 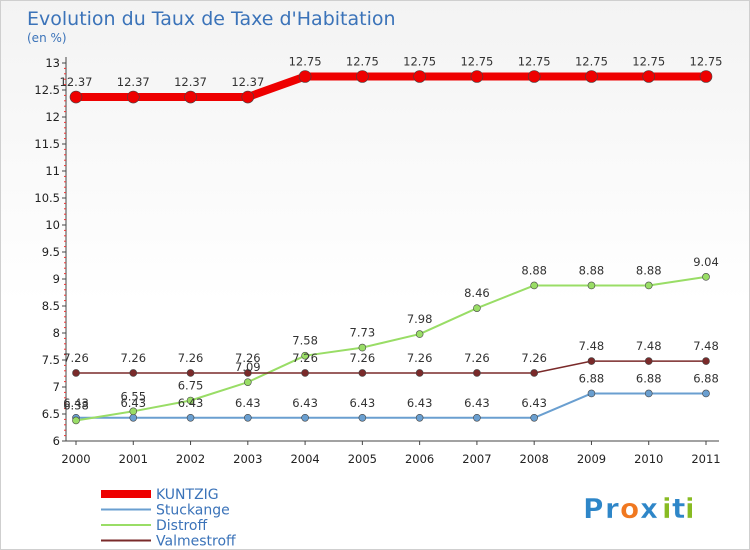 What do you see at coordinates (196, 542) in the screenshot?
I see `legend-label-valmestroff: Valmestroff` at bounding box center [196, 542].